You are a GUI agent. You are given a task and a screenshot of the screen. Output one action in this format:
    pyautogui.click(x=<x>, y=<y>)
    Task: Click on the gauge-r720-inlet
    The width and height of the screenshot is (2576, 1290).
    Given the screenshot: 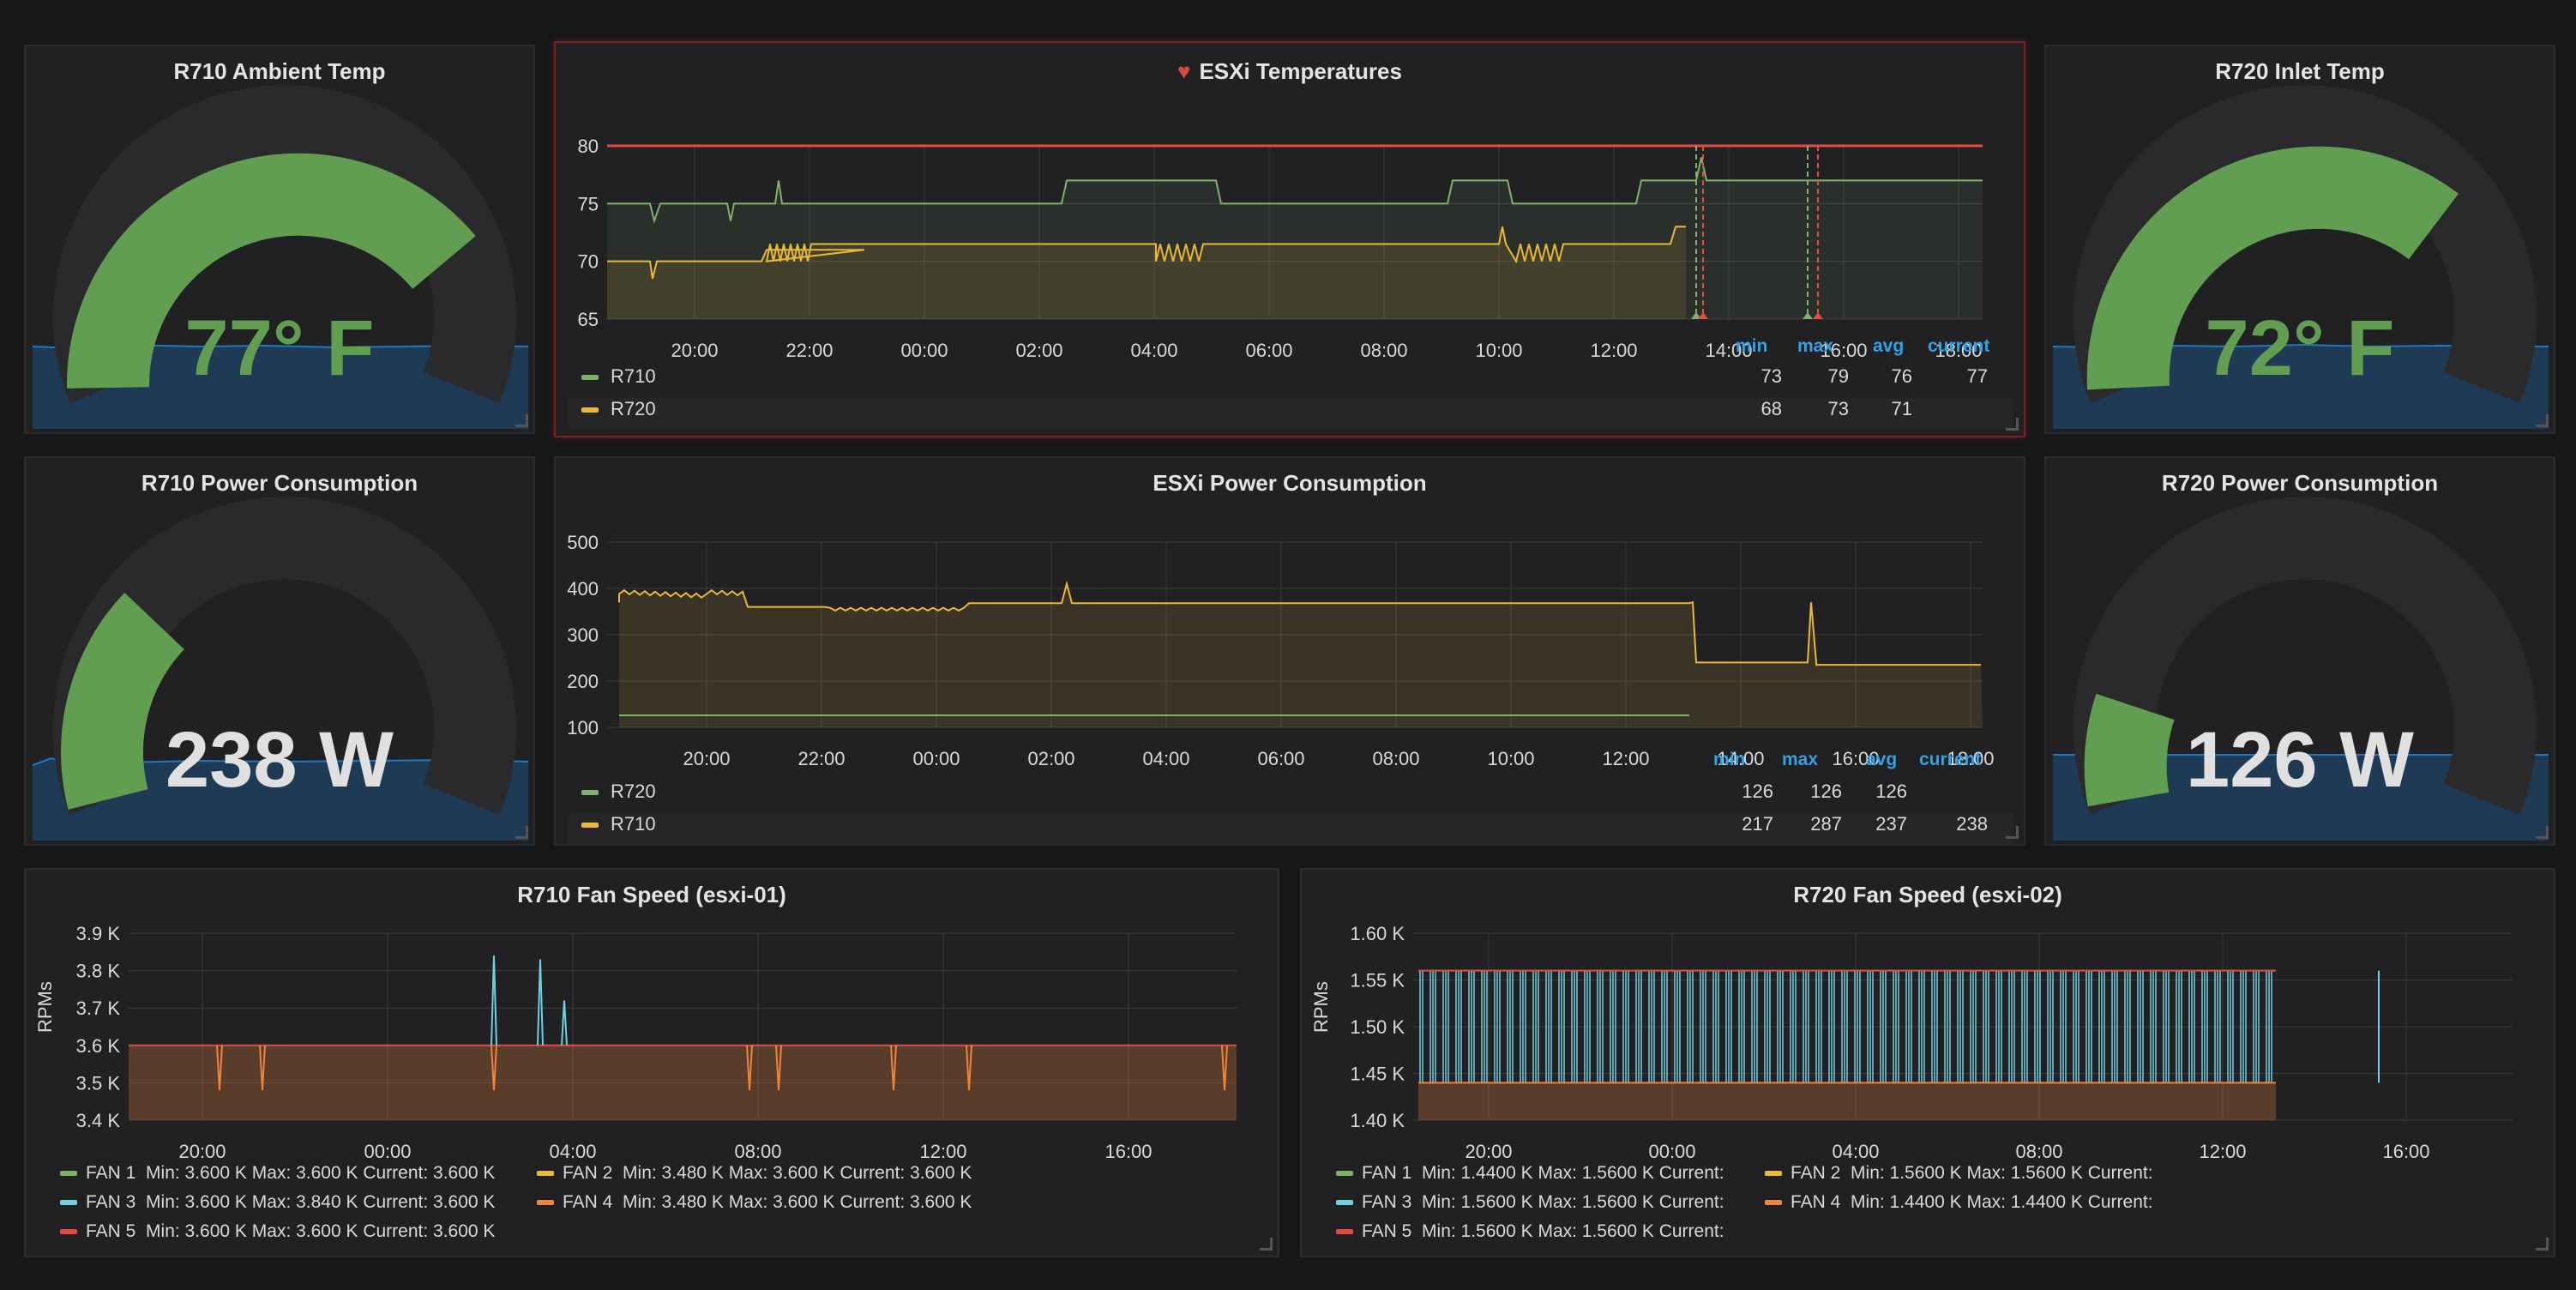 What is the action you would take?
    pyautogui.click(x=2300, y=257)
    